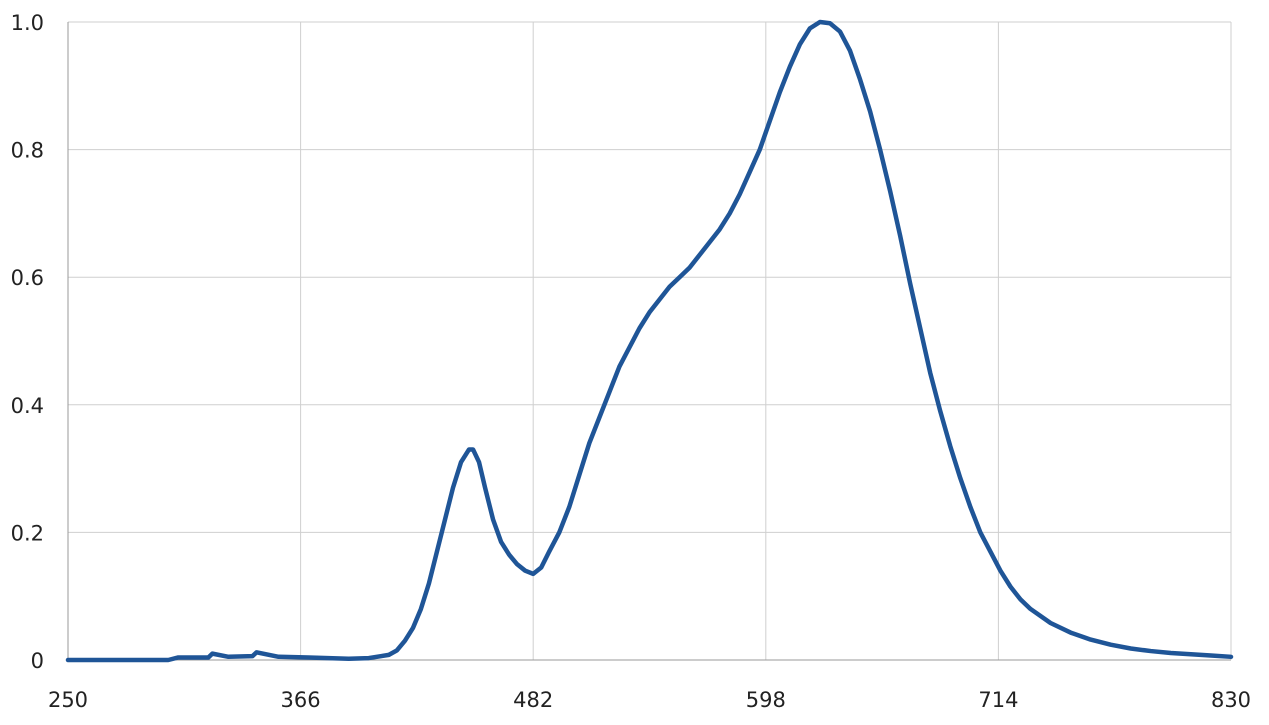  What do you see at coordinates (37, 661) in the screenshot?
I see `y-tick-label: 0` at bounding box center [37, 661].